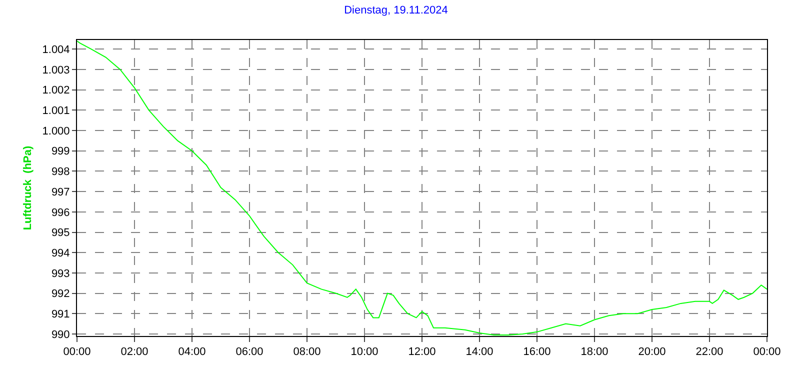 This screenshot has width=792, height=387. Describe the element at coordinates (594, 352) in the screenshot. I see `x-tick-label: 18:00` at that location.